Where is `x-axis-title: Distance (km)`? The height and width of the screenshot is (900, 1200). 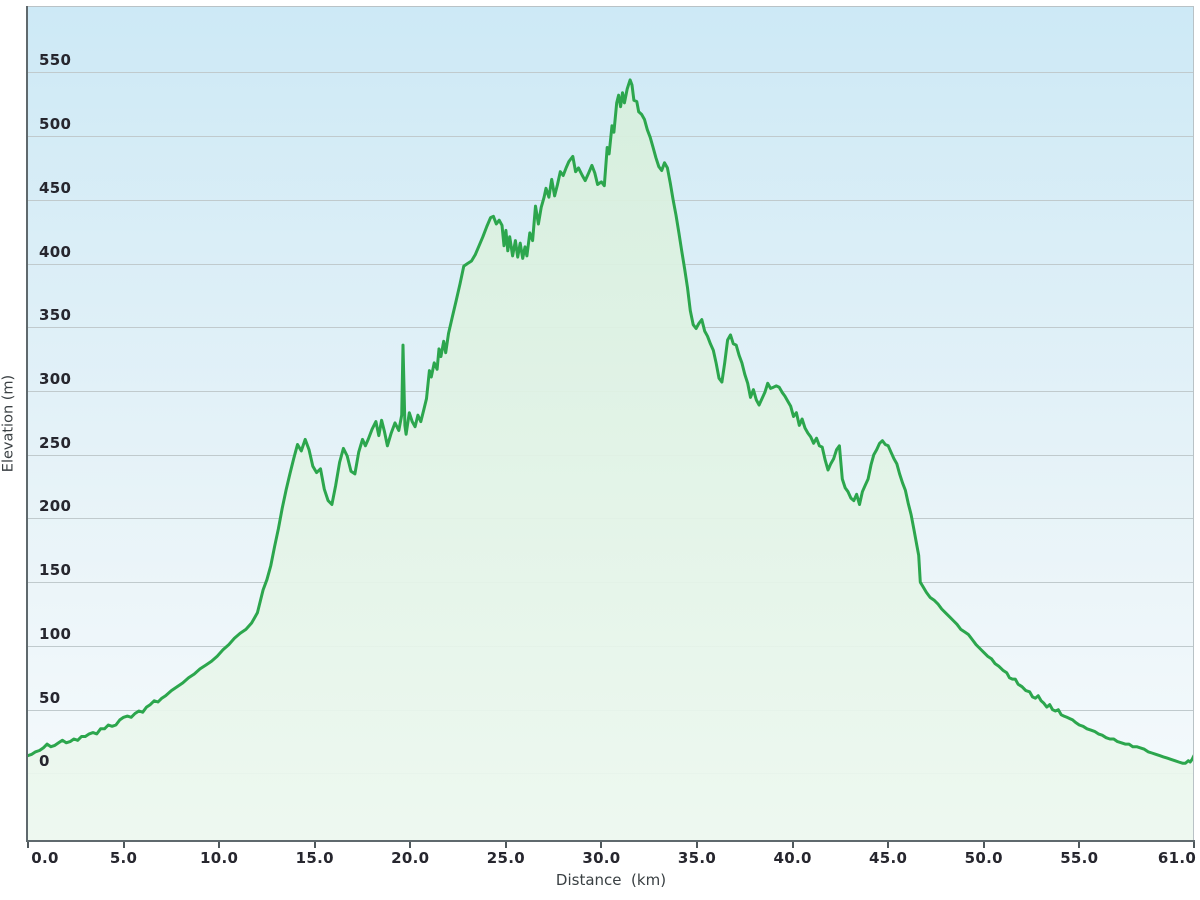
x-axis-title: Distance (km) is located at coordinates (611, 880).